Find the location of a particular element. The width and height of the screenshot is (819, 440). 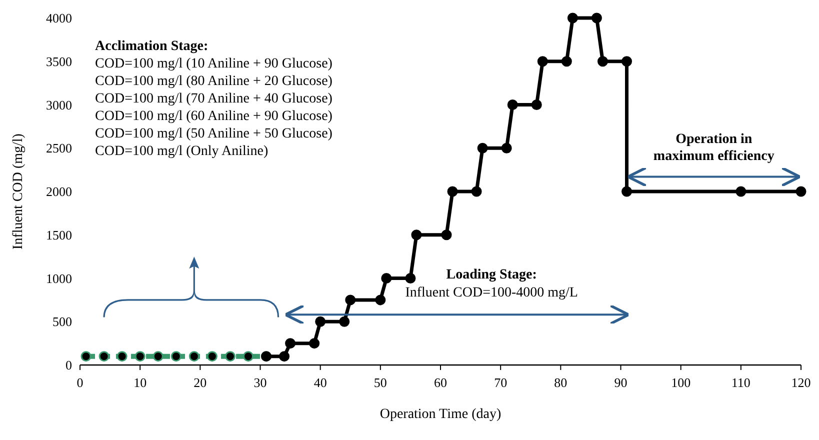

annotation: Influent COD=100-4000 mg/L is located at coordinates (491, 293).